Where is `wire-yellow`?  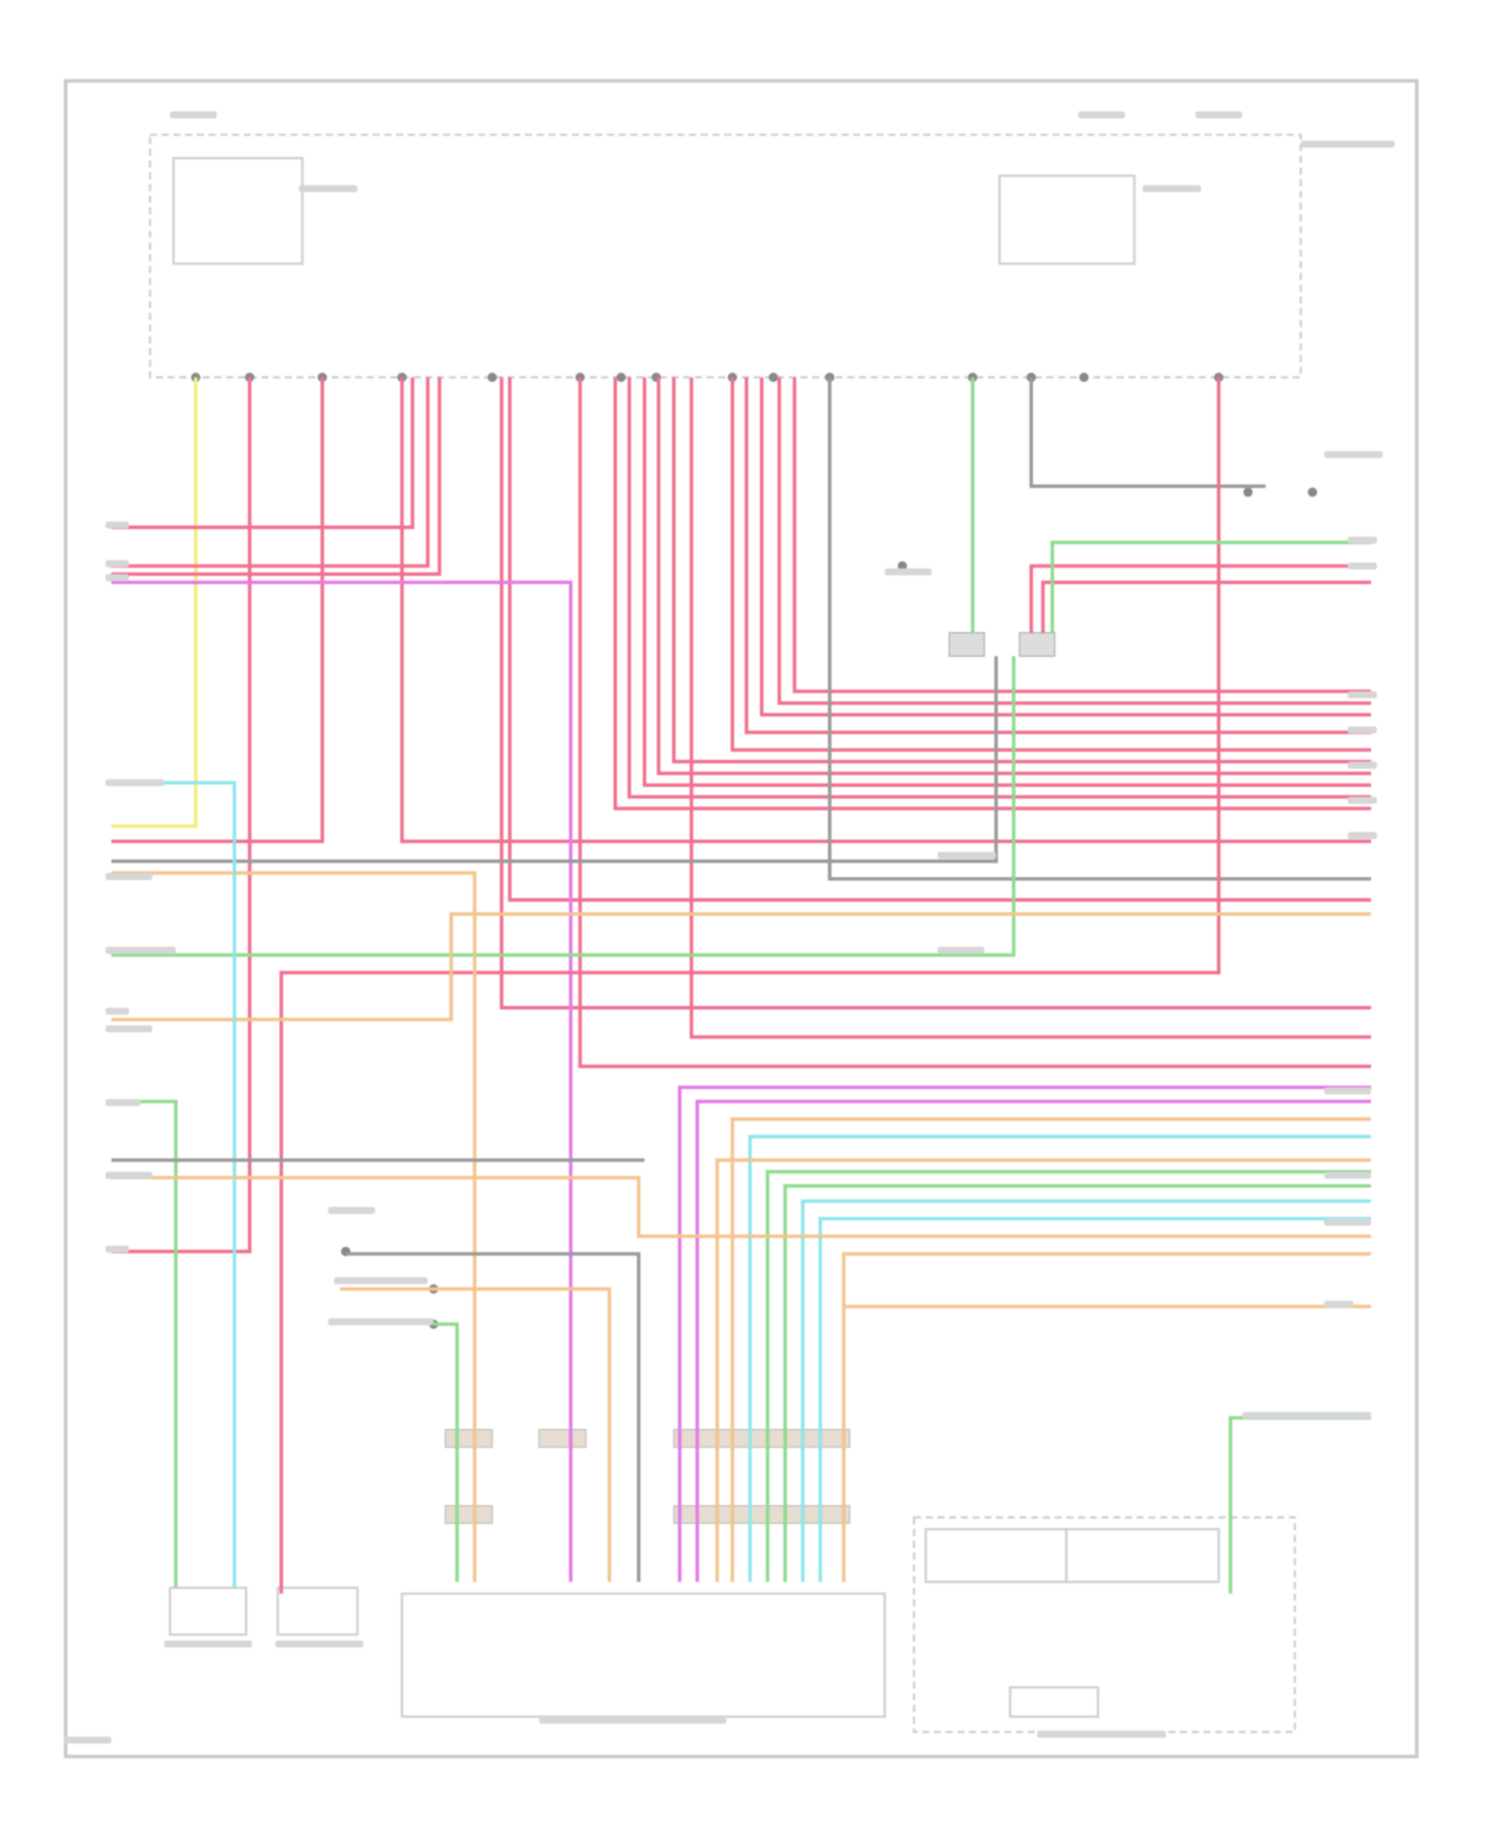 wire-yellow is located at coordinates (154, 602).